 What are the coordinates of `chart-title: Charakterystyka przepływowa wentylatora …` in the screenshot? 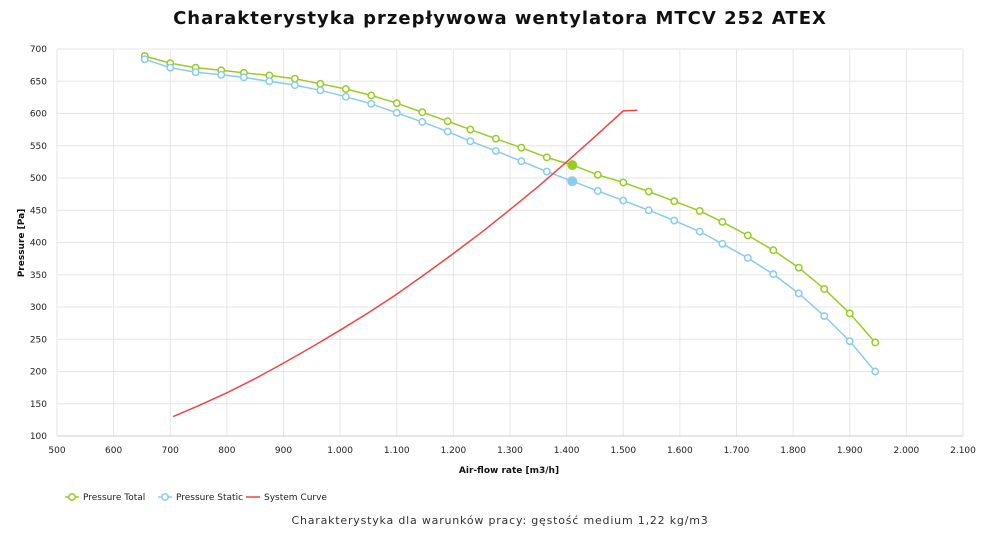 It's located at (500, 18).